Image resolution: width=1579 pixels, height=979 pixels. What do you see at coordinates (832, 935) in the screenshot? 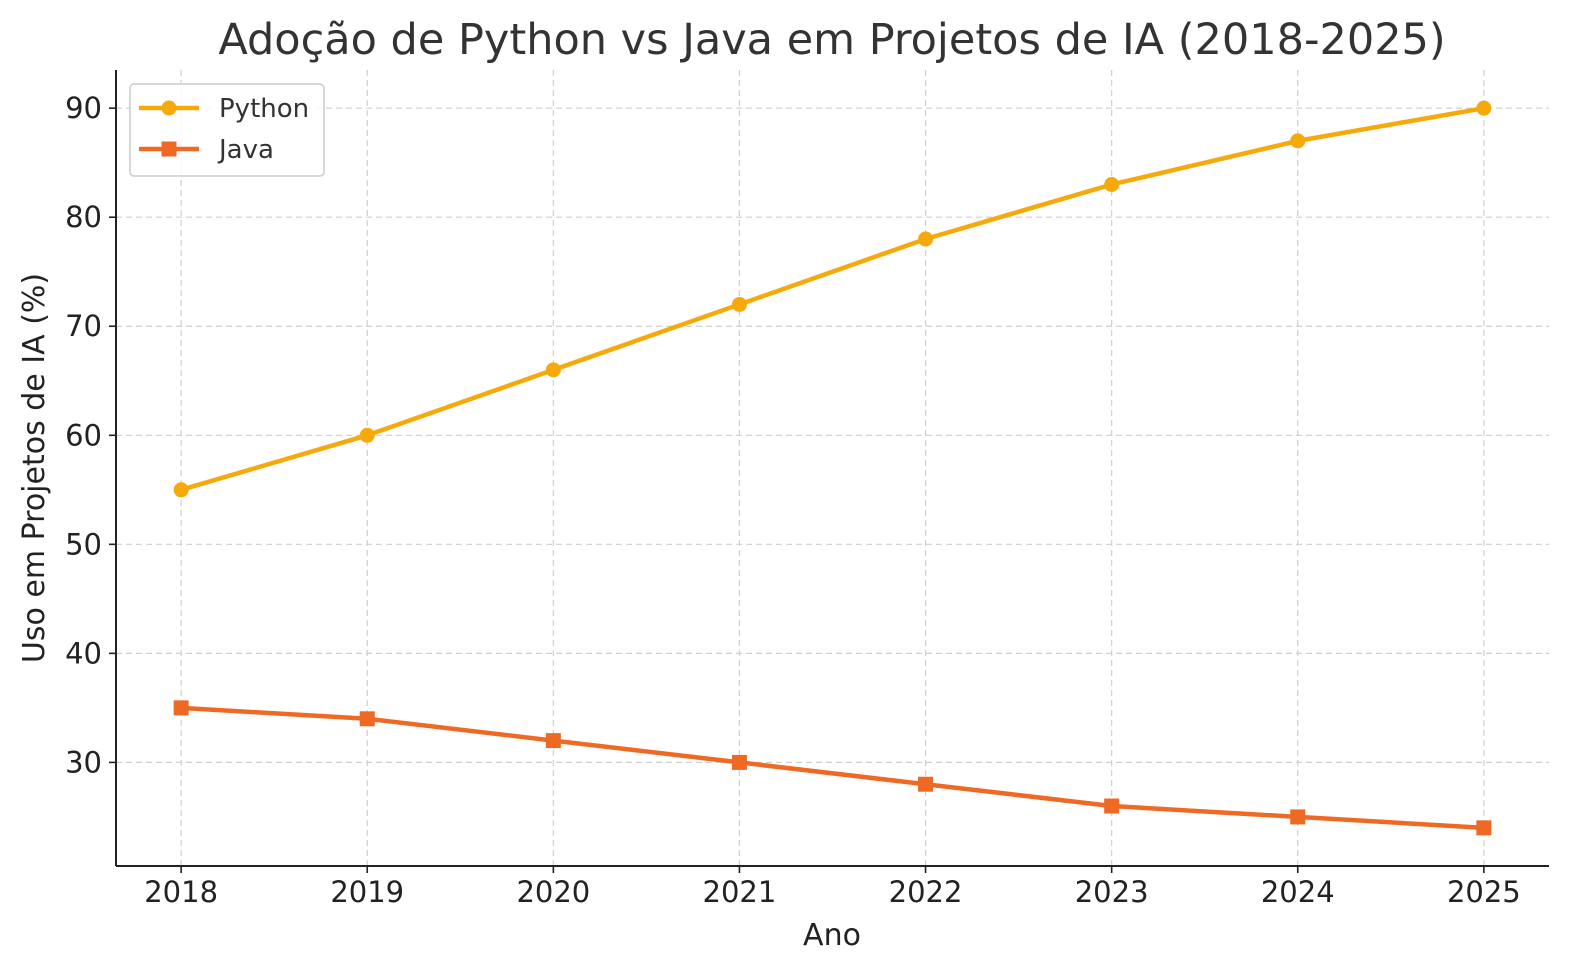
I see `x-axis-label: Ano` at bounding box center [832, 935].